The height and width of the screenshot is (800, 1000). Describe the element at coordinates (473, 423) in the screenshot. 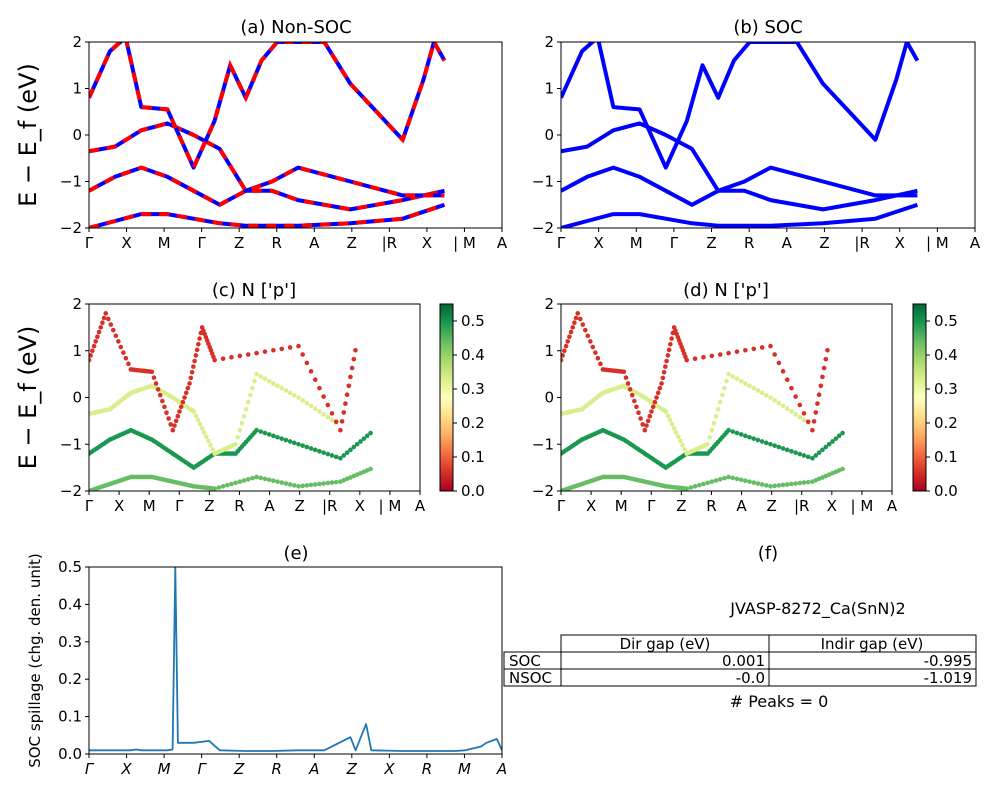

I see `colorbar-tick-label: 0.2` at that location.